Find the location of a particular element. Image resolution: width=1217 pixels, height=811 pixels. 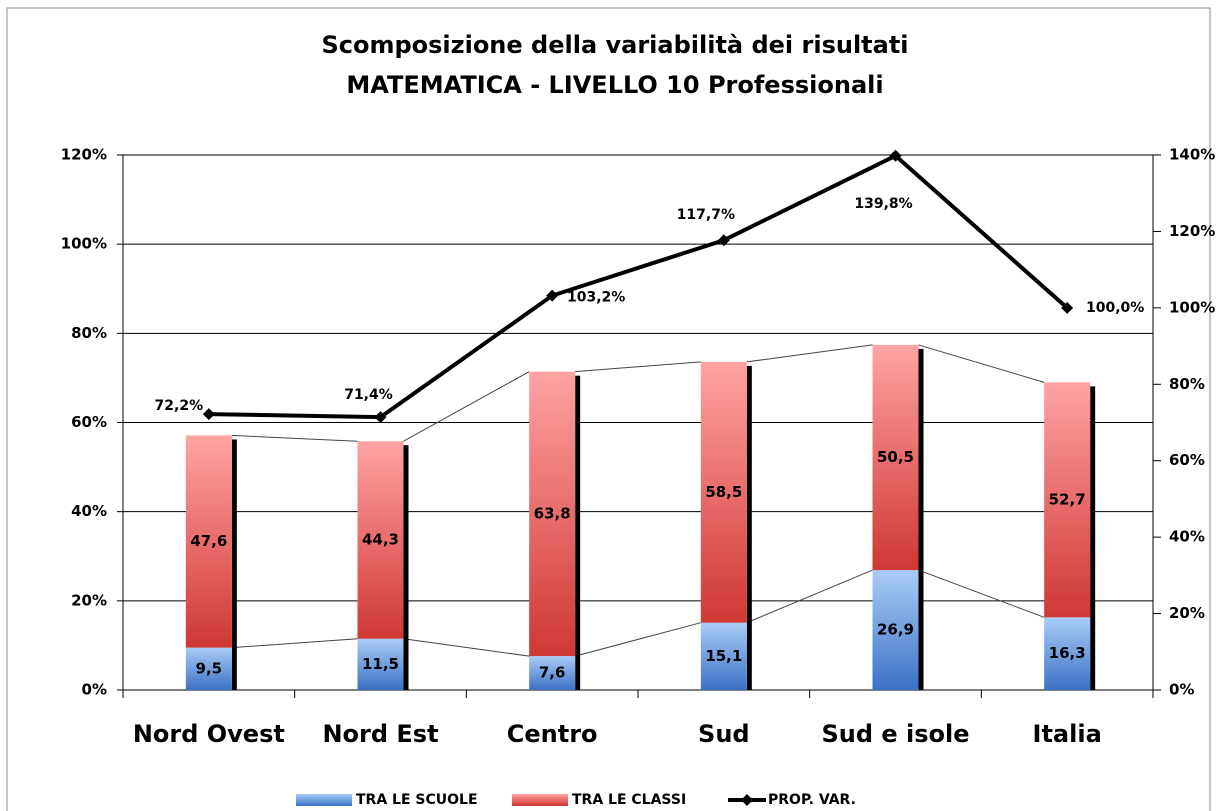

x-tick-label: Nord Ovest is located at coordinates (209, 734).